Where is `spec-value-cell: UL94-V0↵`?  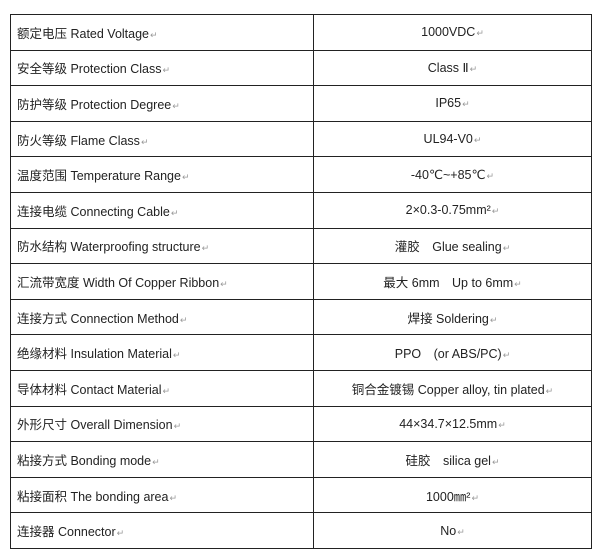 spec-value-cell: UL94-V0↵ is located at coordinates (452, 139).